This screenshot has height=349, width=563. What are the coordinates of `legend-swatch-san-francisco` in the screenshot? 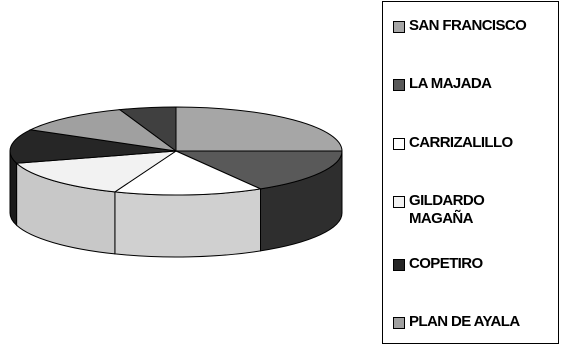 It's located at (399, 27).